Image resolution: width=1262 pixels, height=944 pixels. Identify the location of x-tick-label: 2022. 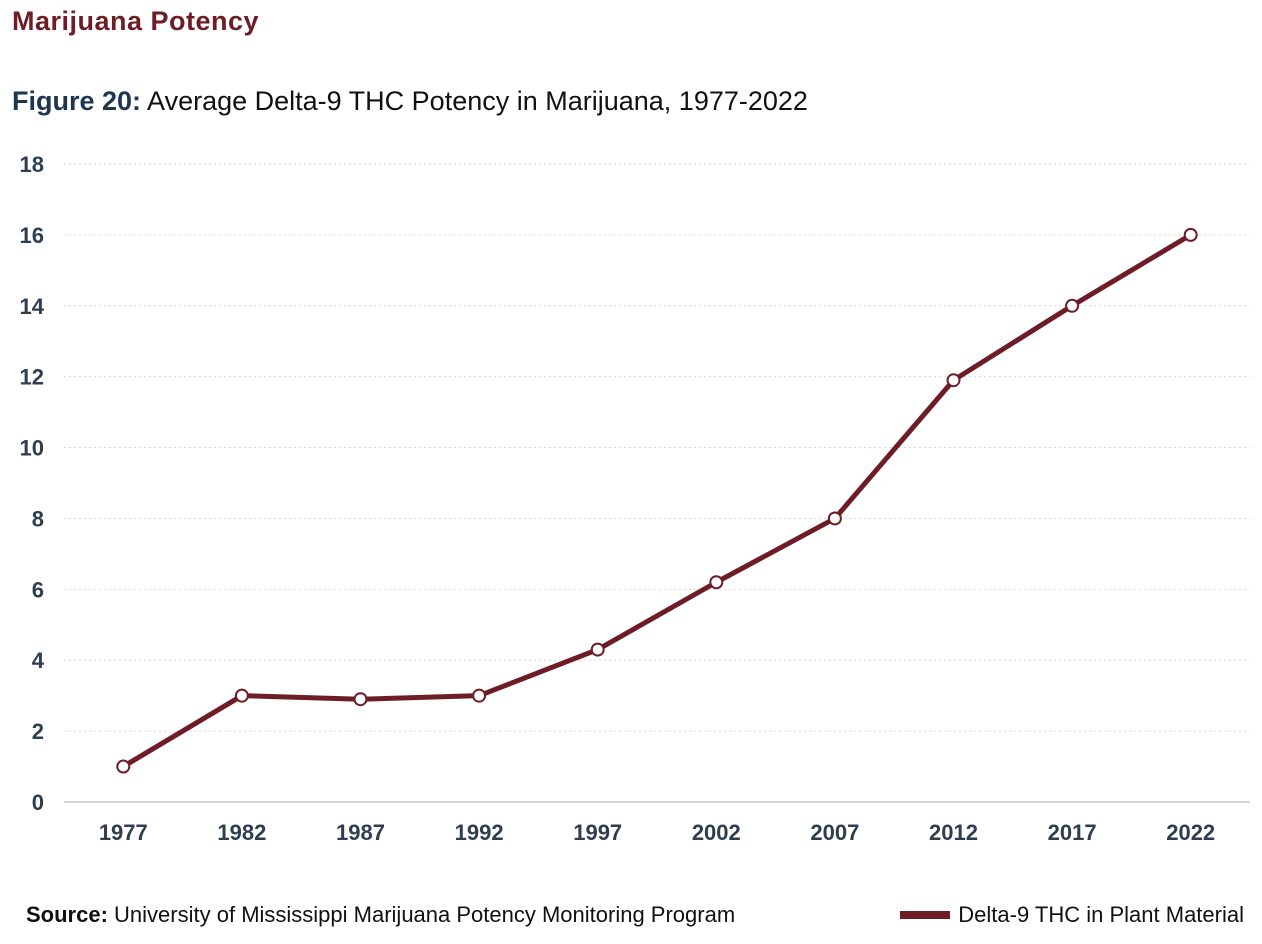
(1190, 832).